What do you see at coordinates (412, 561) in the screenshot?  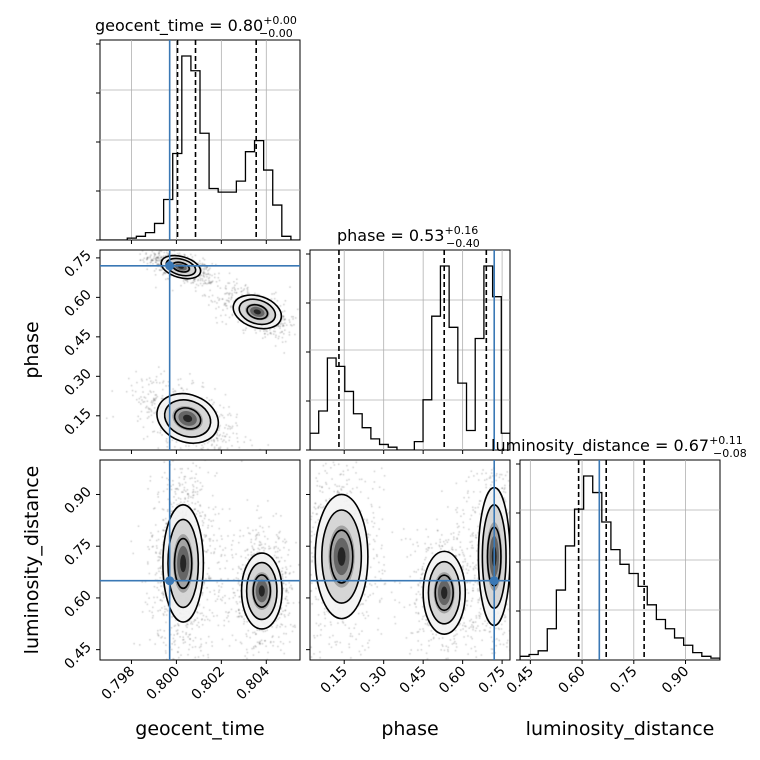 I see `density-luminosity_distance_vs_phase` at bounding box center [412, 561].